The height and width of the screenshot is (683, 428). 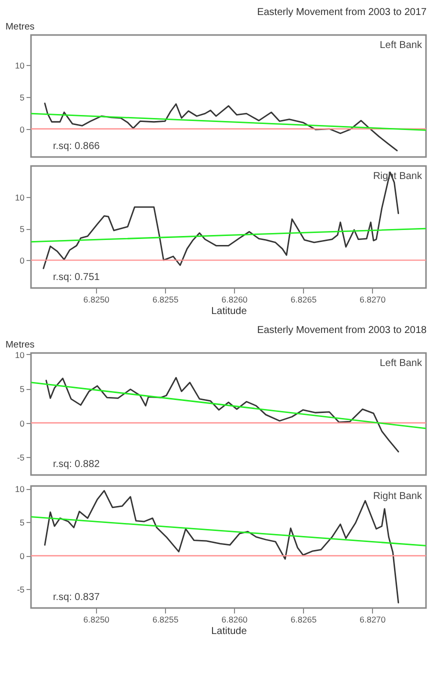 What do you see at coordinates (76, 464) in the screenshot?
I see `annotation: r.sq: 0.882` at bounding box center [76, 464].